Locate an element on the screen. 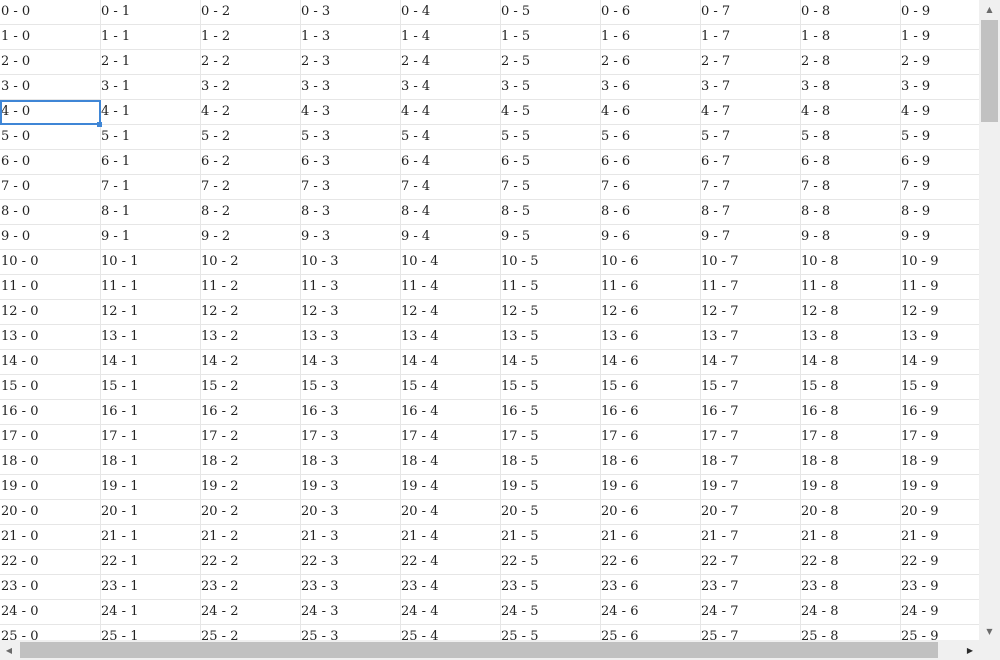  grid-cell: 20 - 0 is located at coordinates (50, 512).